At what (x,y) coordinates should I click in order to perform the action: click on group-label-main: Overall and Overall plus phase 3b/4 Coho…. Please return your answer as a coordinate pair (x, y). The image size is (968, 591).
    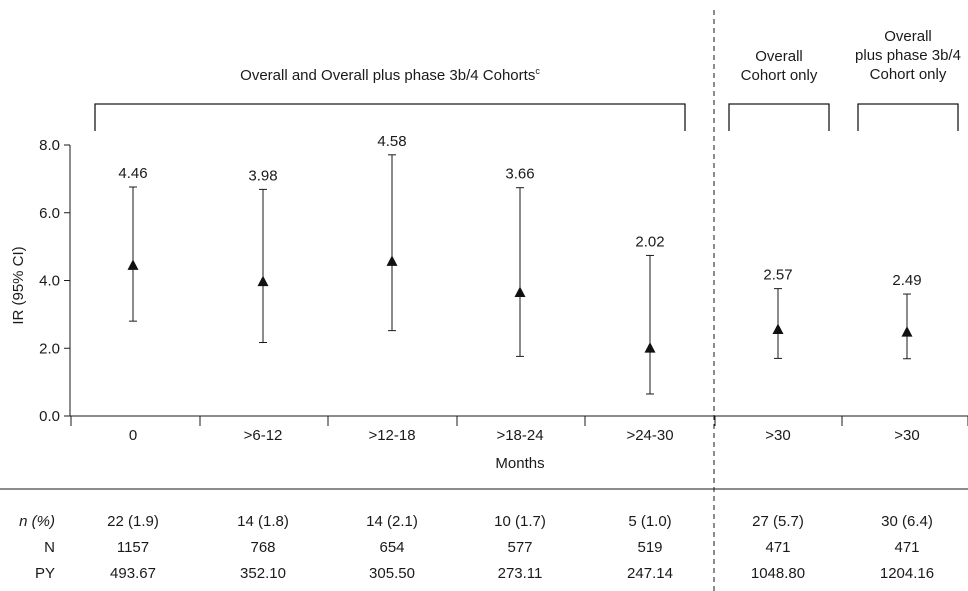
    Looking at the image, I should click on (390, 75).